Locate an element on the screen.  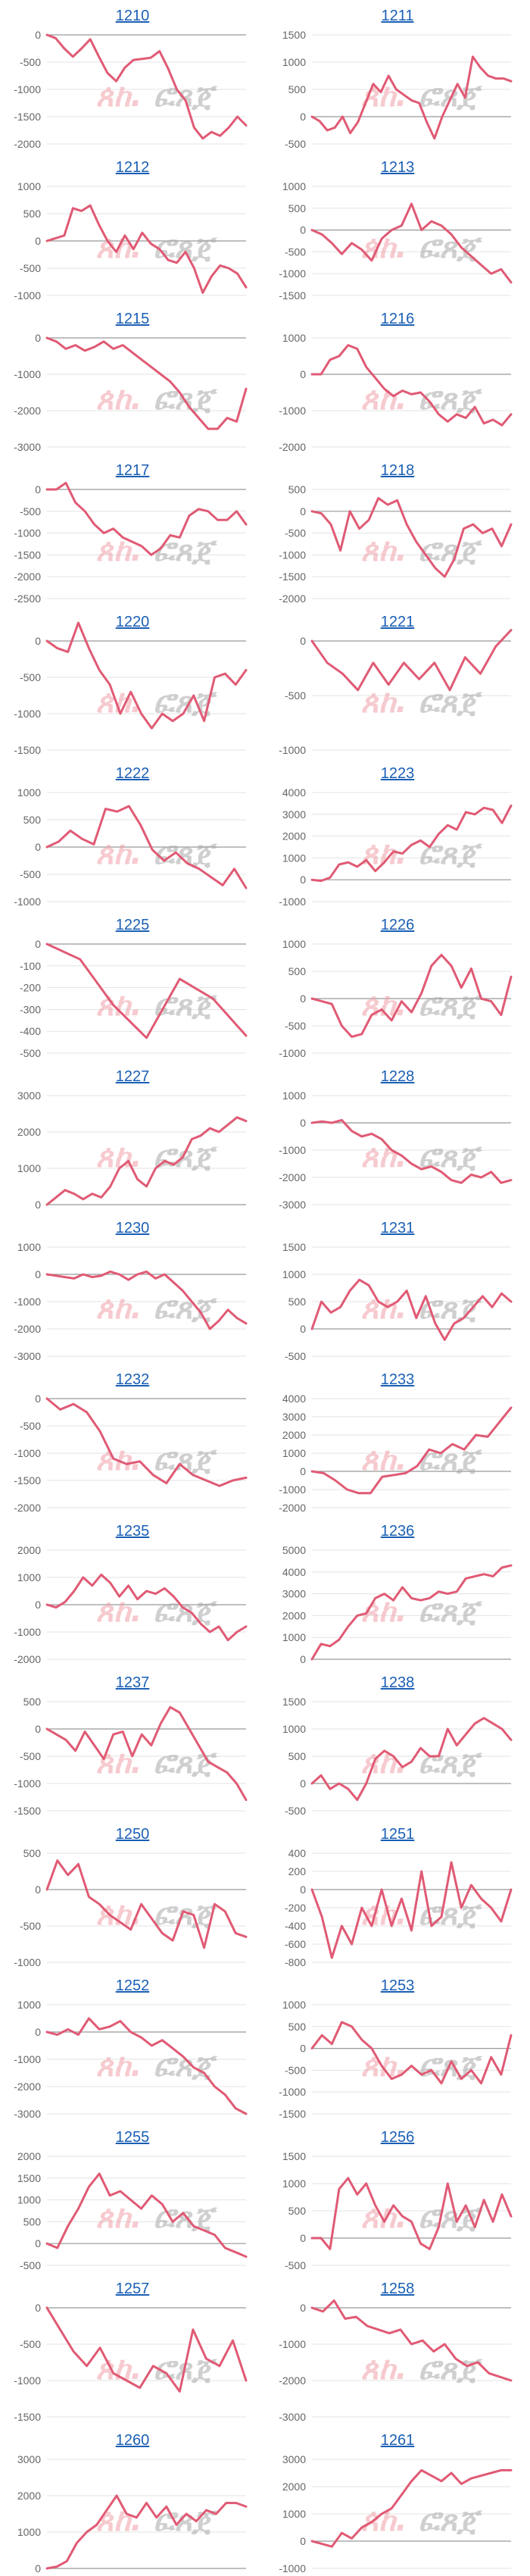
chart-title-link: 1233 is located at coordinates (397, 1379).